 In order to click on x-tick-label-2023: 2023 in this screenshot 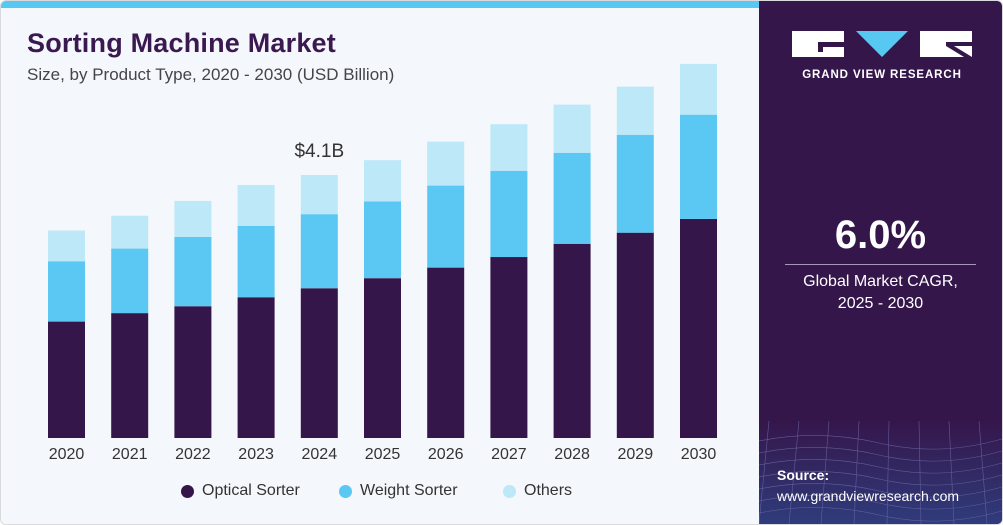, I will do `click(256, 454)`.